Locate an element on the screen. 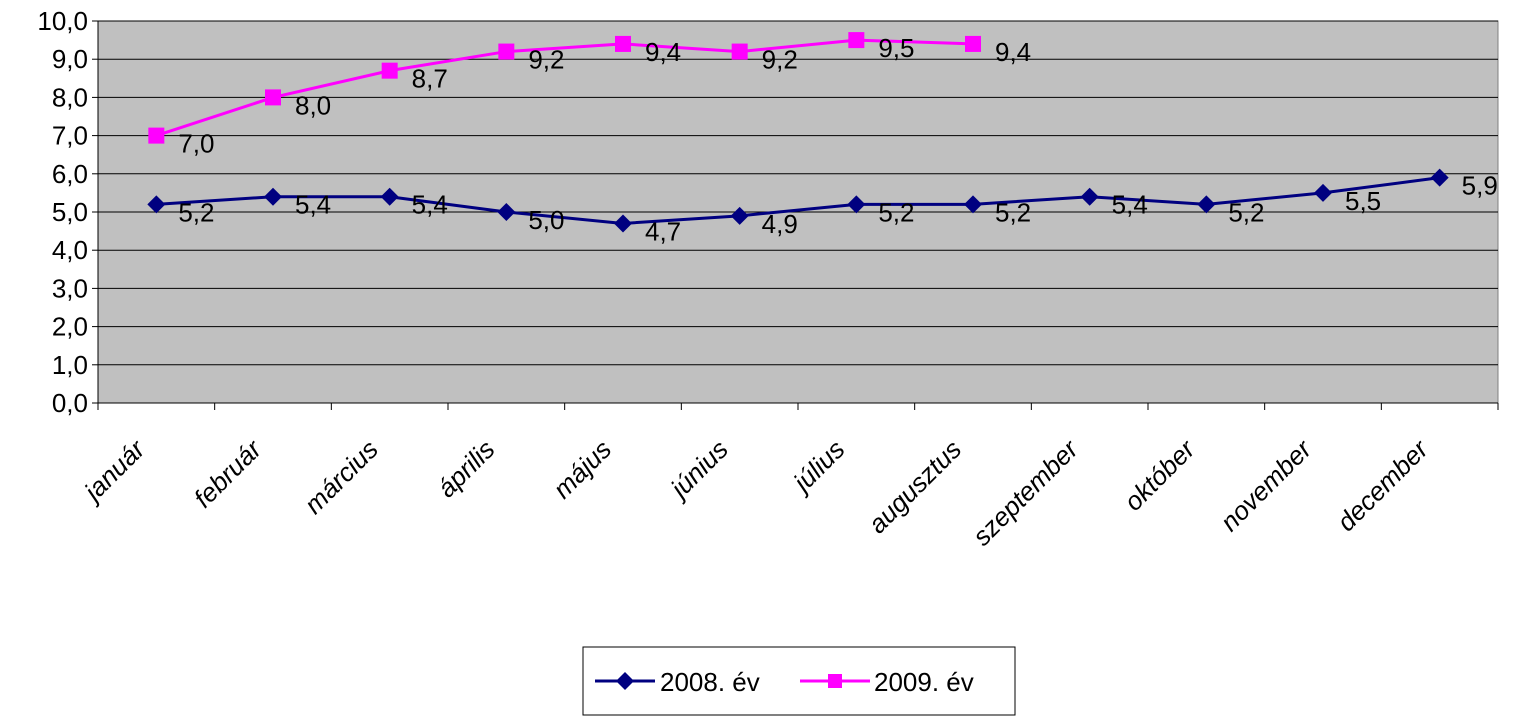 Image resolution: width=1513 pixels, height=716 pixels. series-2: 7,0 8,0 8,7 9,2 9,4 9,2 9,5 9,4 is located at coordinates (589, 95).